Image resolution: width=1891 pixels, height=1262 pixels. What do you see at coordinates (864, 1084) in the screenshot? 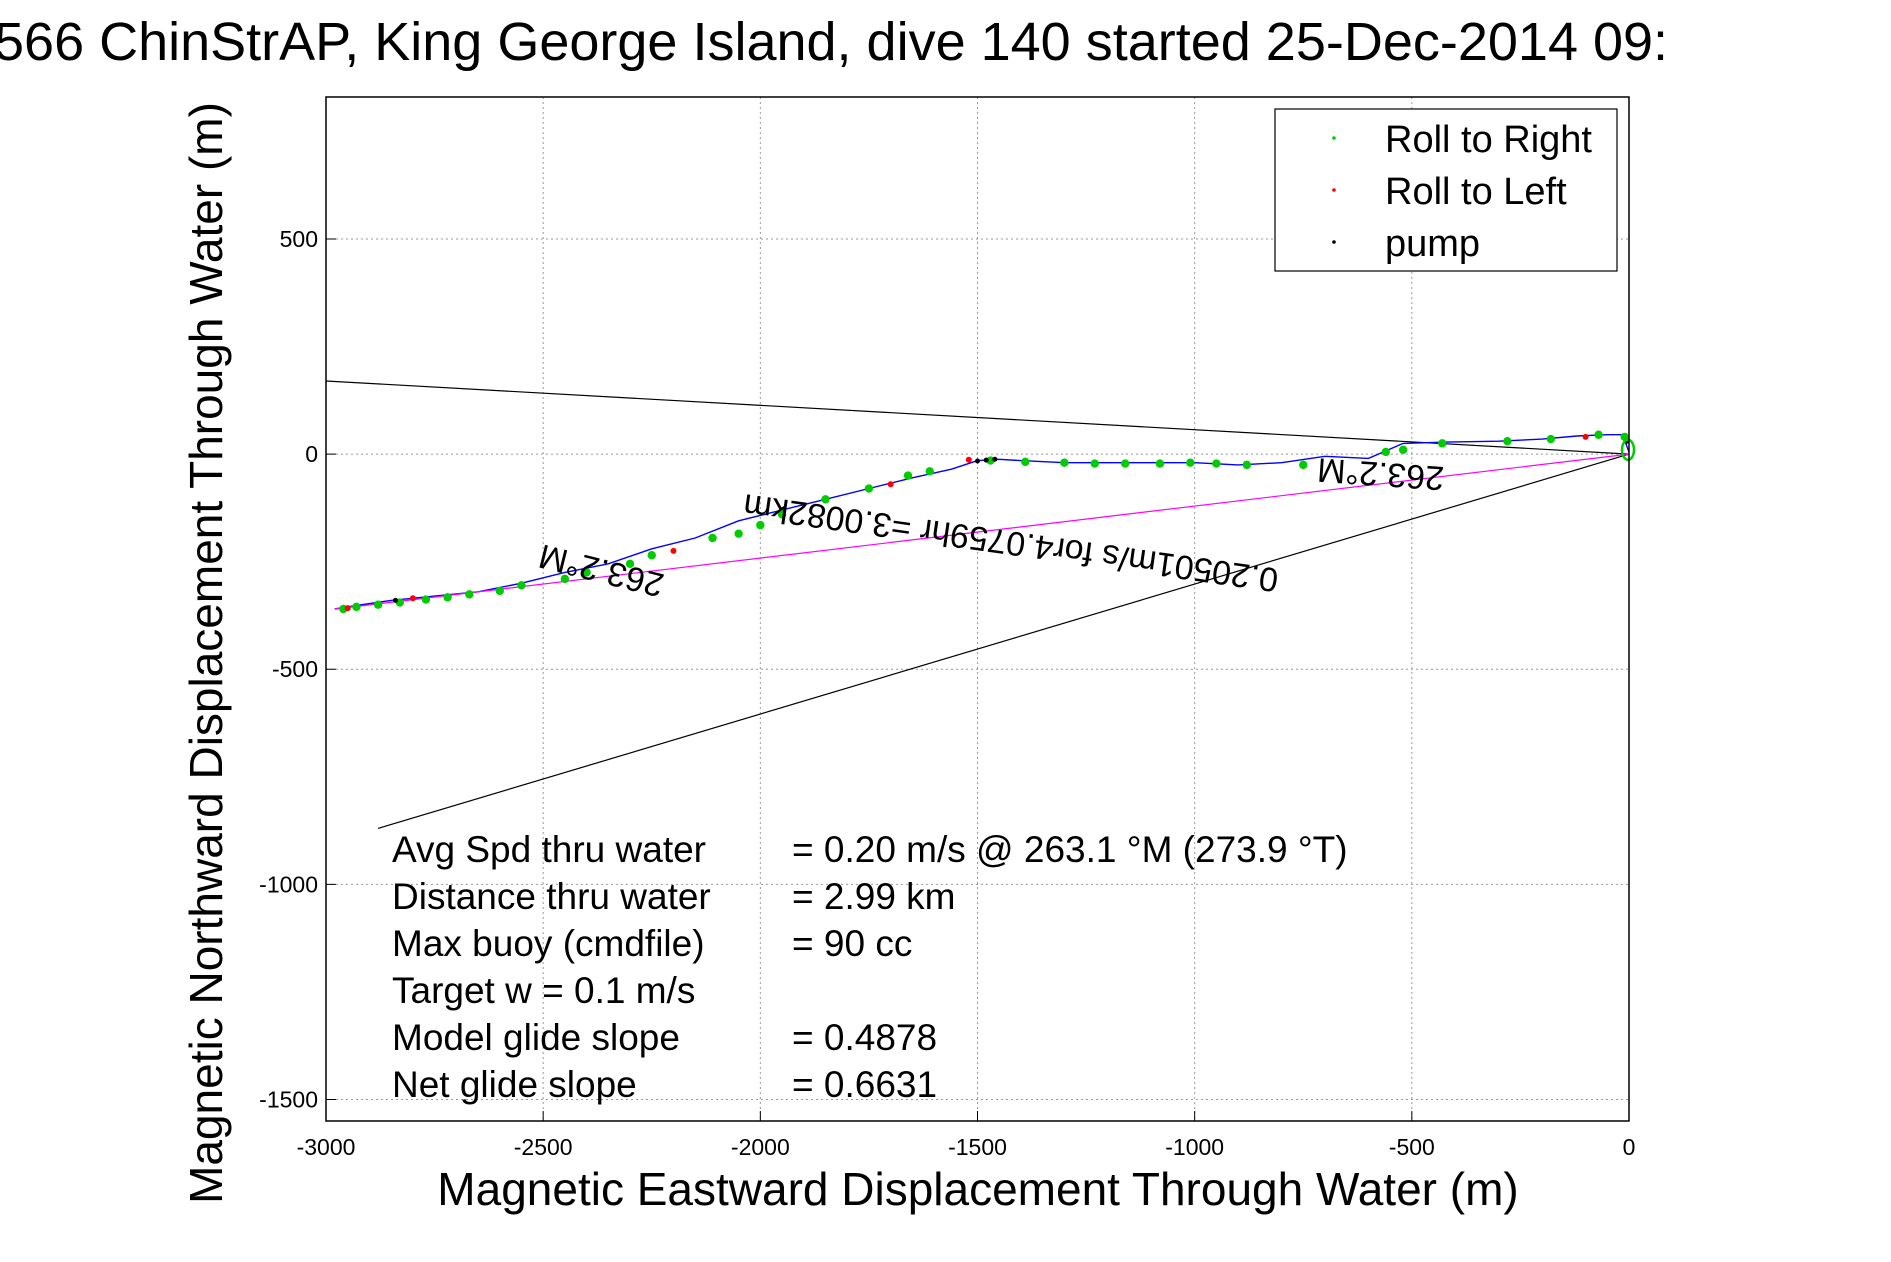
I see `summary-value: = 0.6631` at bounding box center [864, 1084].